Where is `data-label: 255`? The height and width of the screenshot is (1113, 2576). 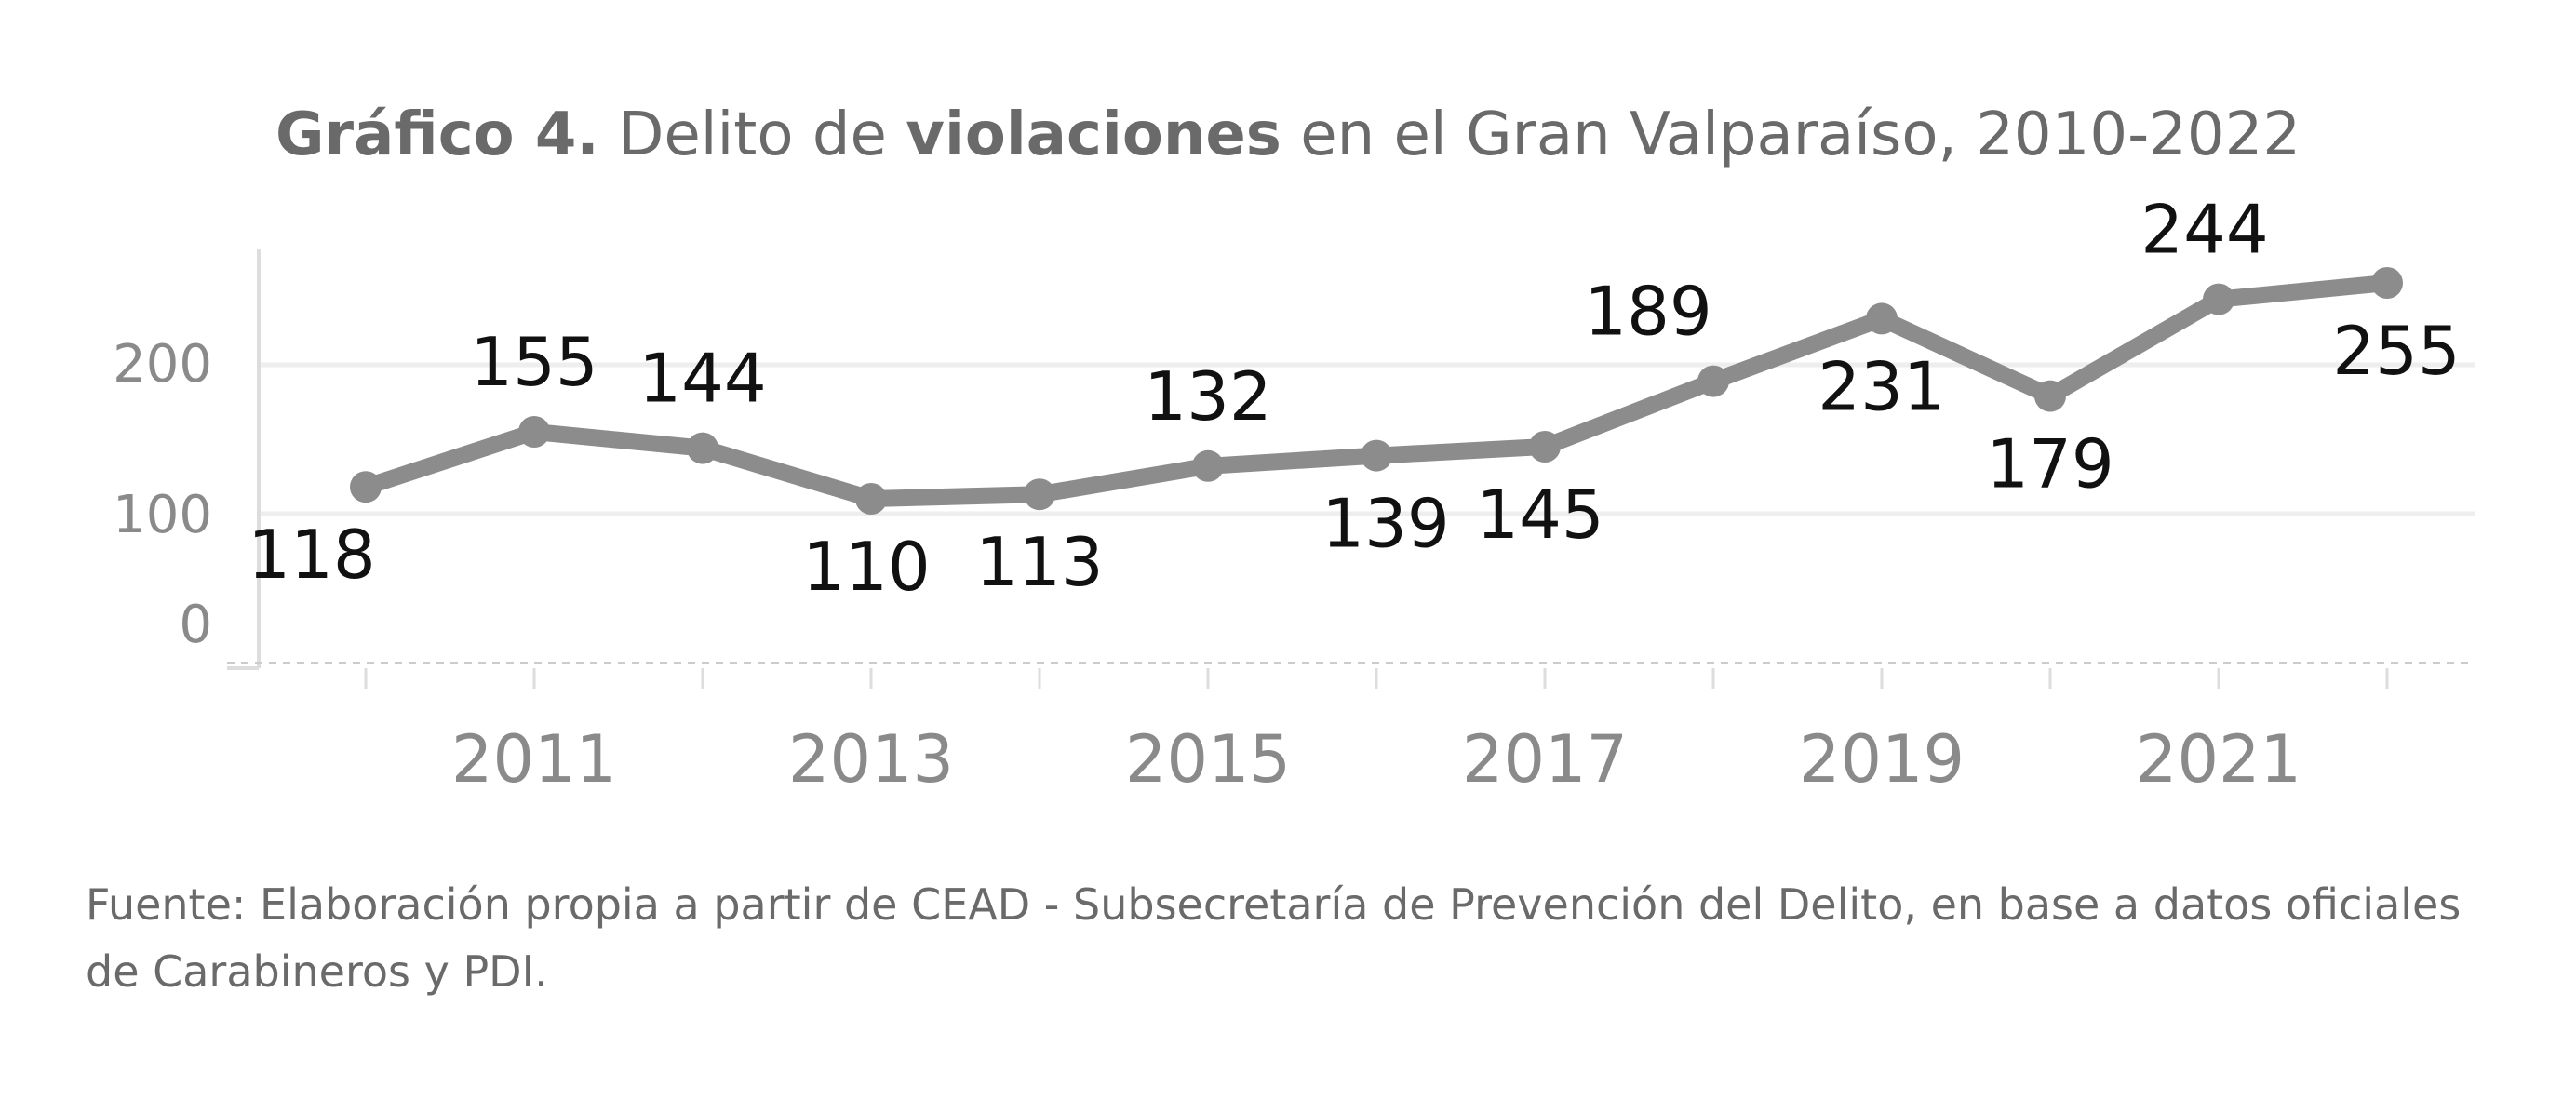 data-label: 255 is located at coordinates (2396, 351).